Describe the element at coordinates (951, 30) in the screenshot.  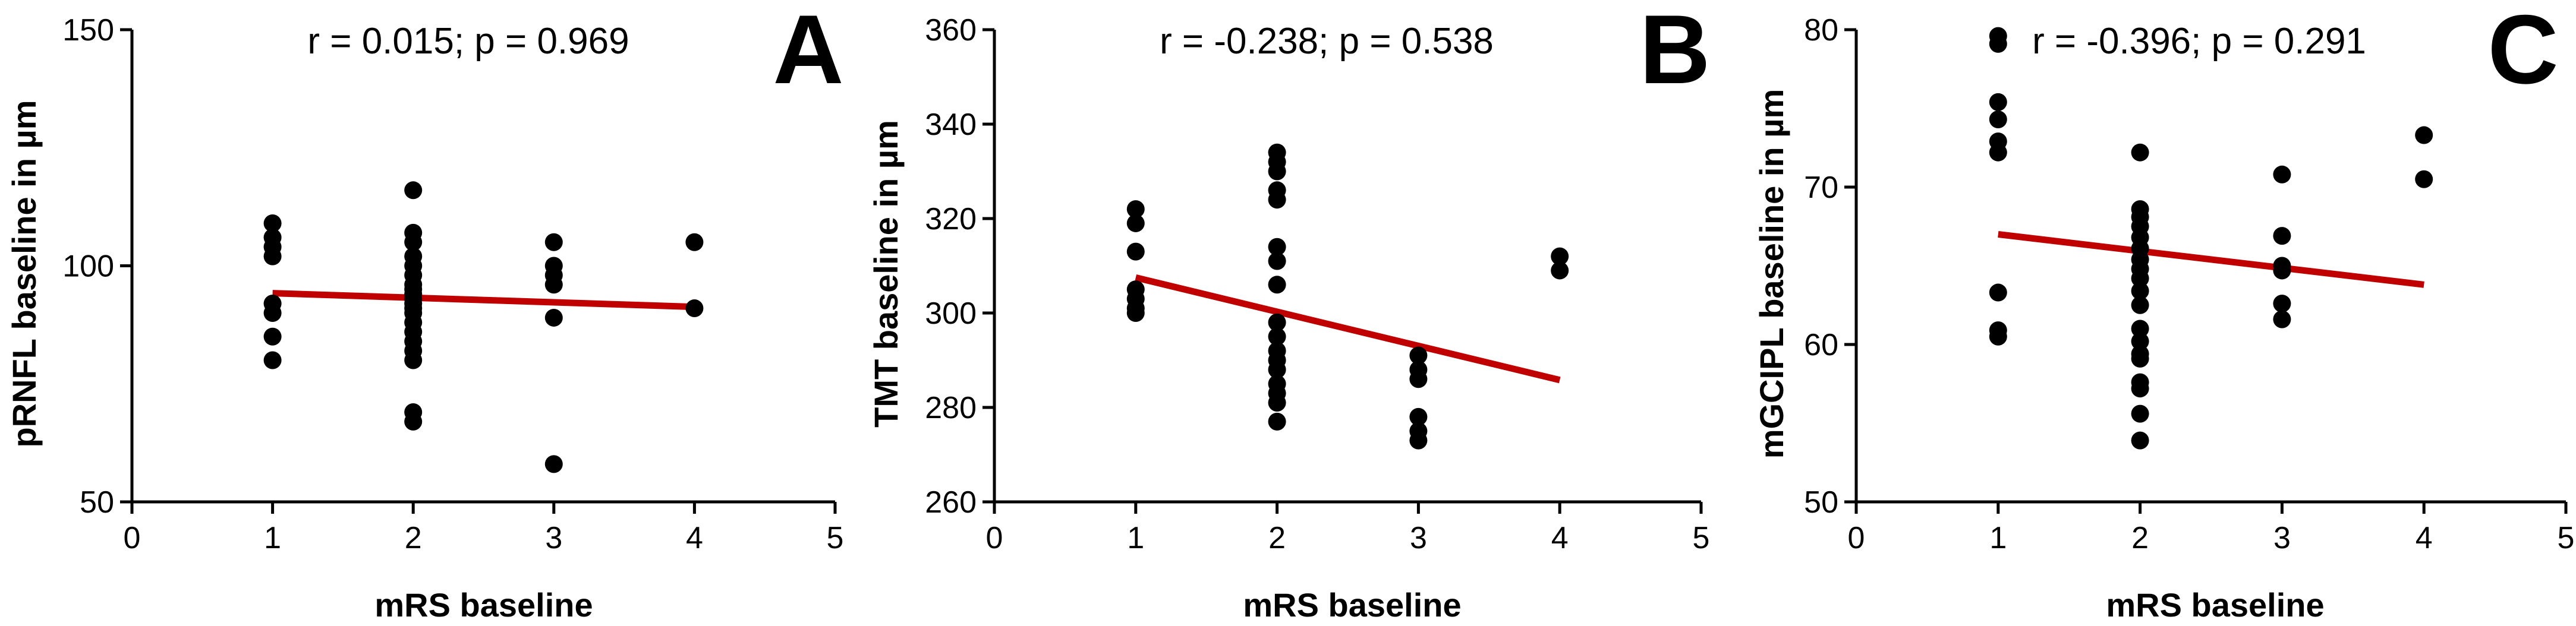
I see `panel-b-y-tick-label: 360` at that location.